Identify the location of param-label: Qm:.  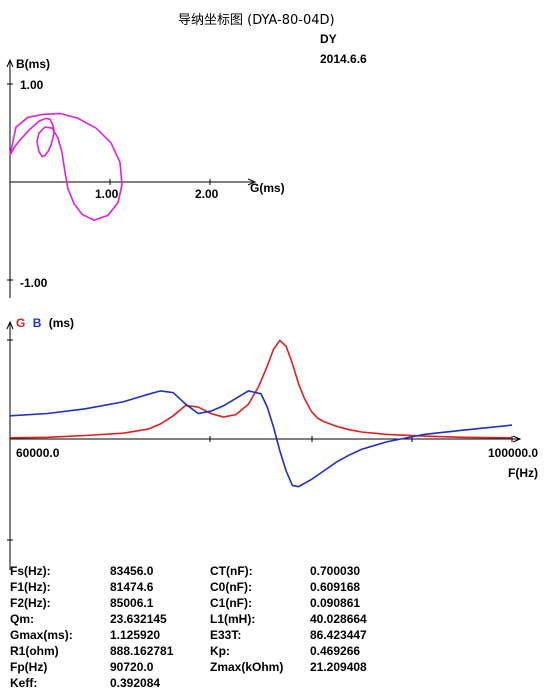
(22, 619).